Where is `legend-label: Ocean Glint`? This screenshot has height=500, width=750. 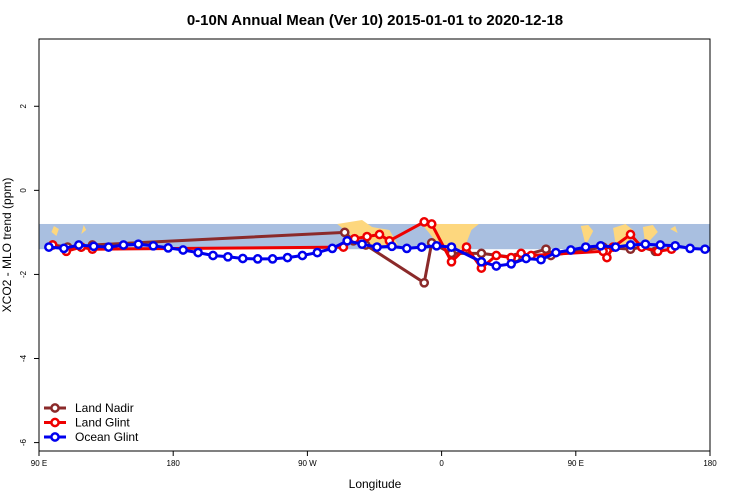
legend-label: Ocean Glint is located at coordinates (107, 437).